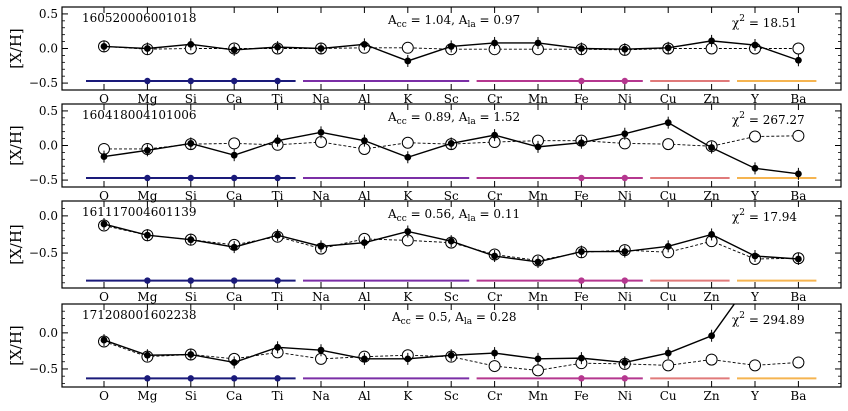  I want to click on chi-squared: χ2 = 17.94, so click(764, 216).